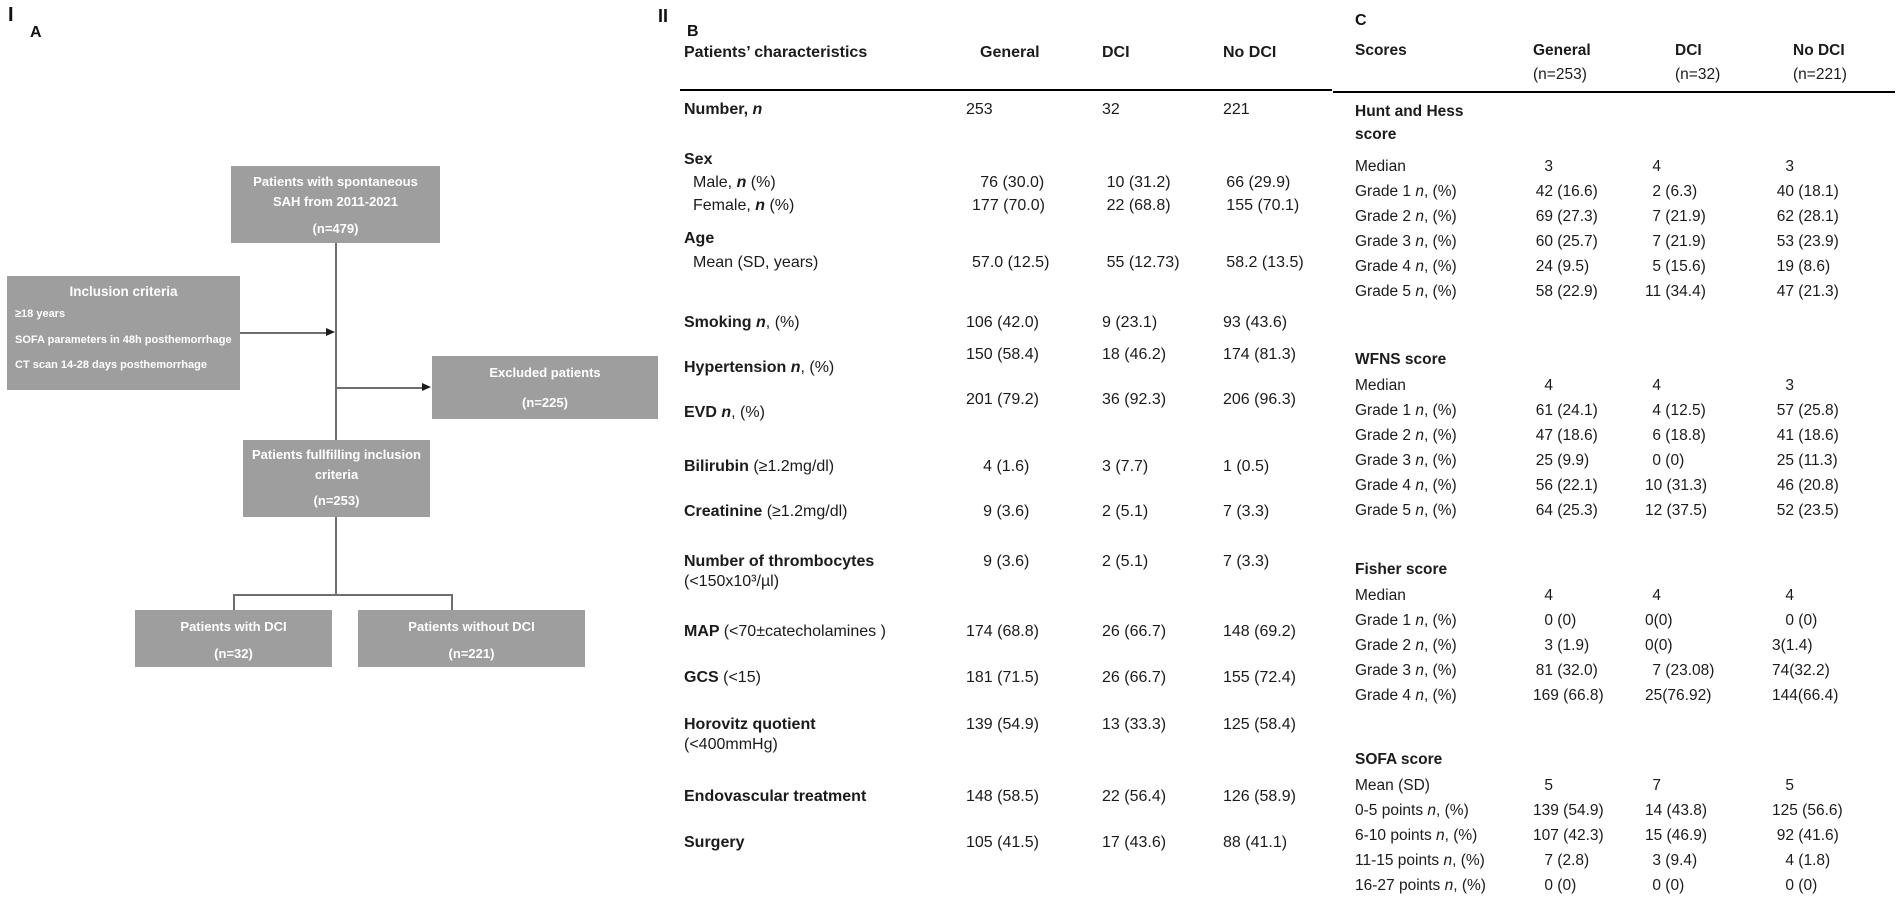 This screenshot has height=918, width=1902. Describe the element at coordinates (1246, 511) in the screenshot. I see `cell-value: 7 (3.3)` at that location.